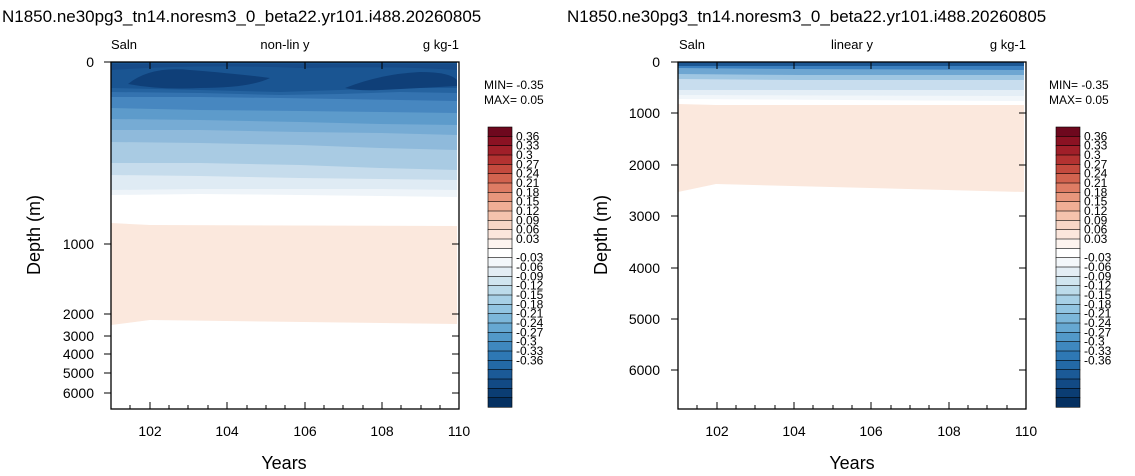 This screenshot has width=1135, height=476. Describe the element at coordinates (1098, 304) in the screenshot. I see `right-colorbar-tick-label: -0.18` at that location.